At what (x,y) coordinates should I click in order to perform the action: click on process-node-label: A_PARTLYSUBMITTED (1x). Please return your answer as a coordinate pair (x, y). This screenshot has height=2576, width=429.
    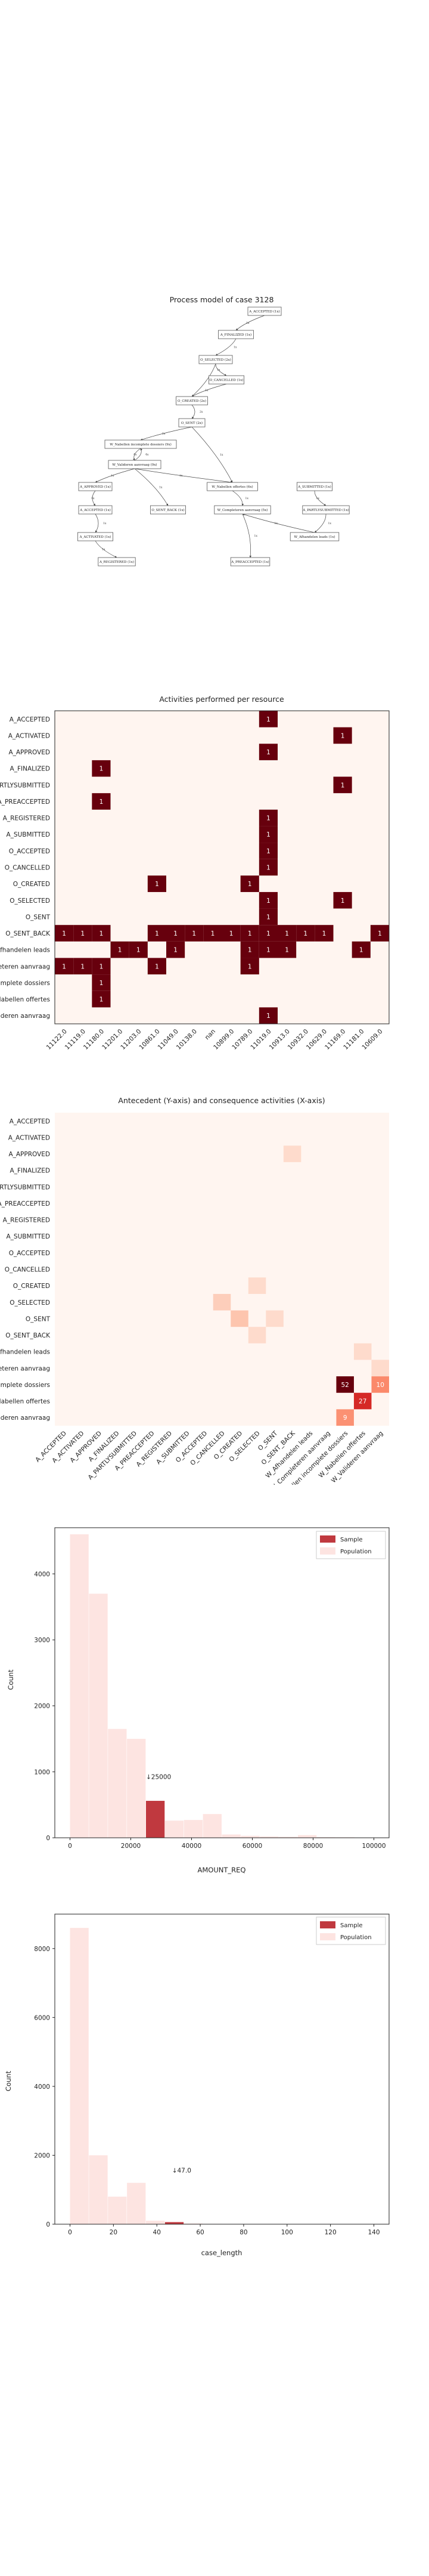
    Looking at the image, I should click on (326, 510).